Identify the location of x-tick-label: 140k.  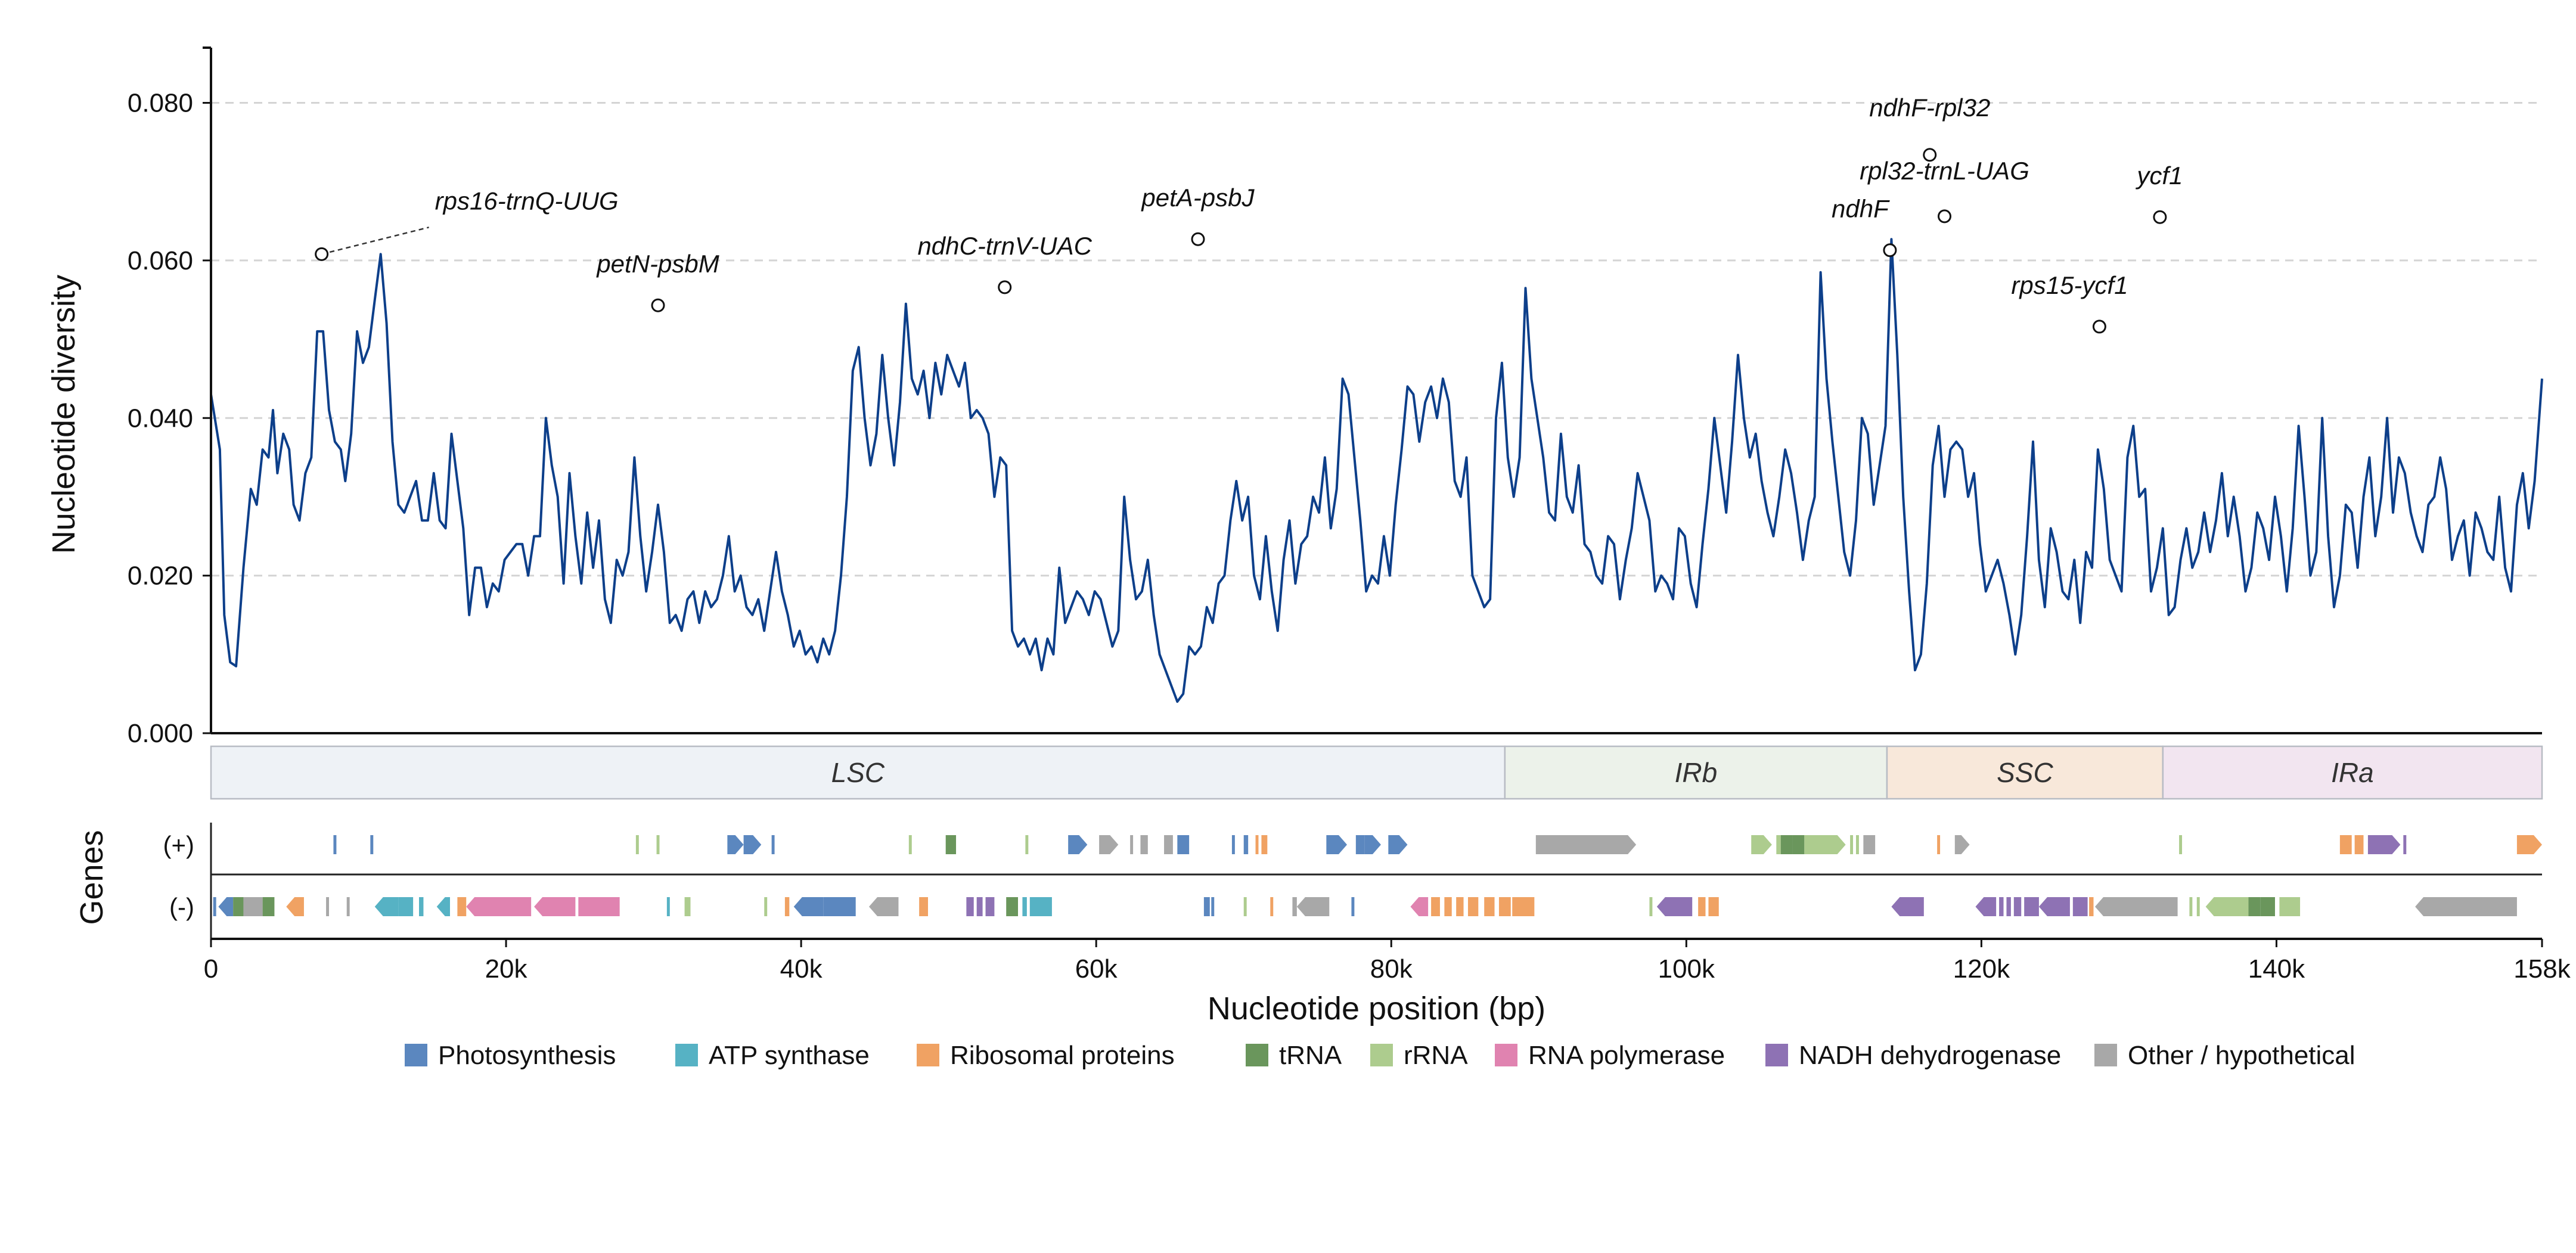
(2276, 969).